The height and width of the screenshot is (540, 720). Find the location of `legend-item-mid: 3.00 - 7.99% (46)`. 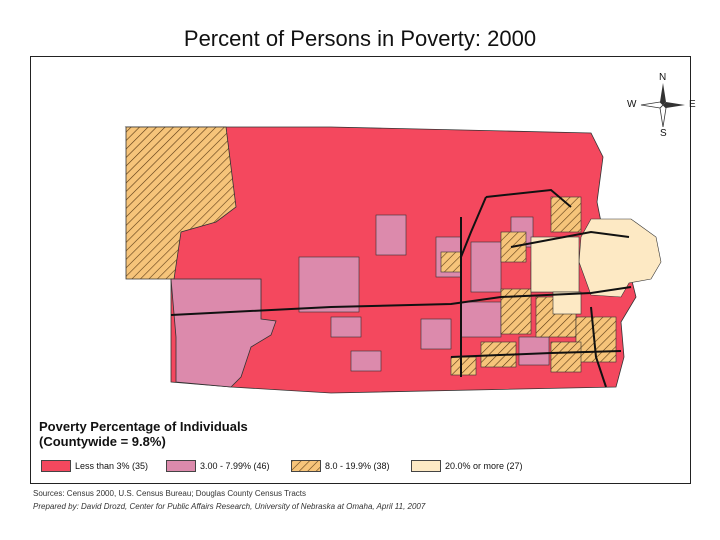

legend-item-mid: 3.00 - 7.99% (46) is located at coordinates (218, 466).